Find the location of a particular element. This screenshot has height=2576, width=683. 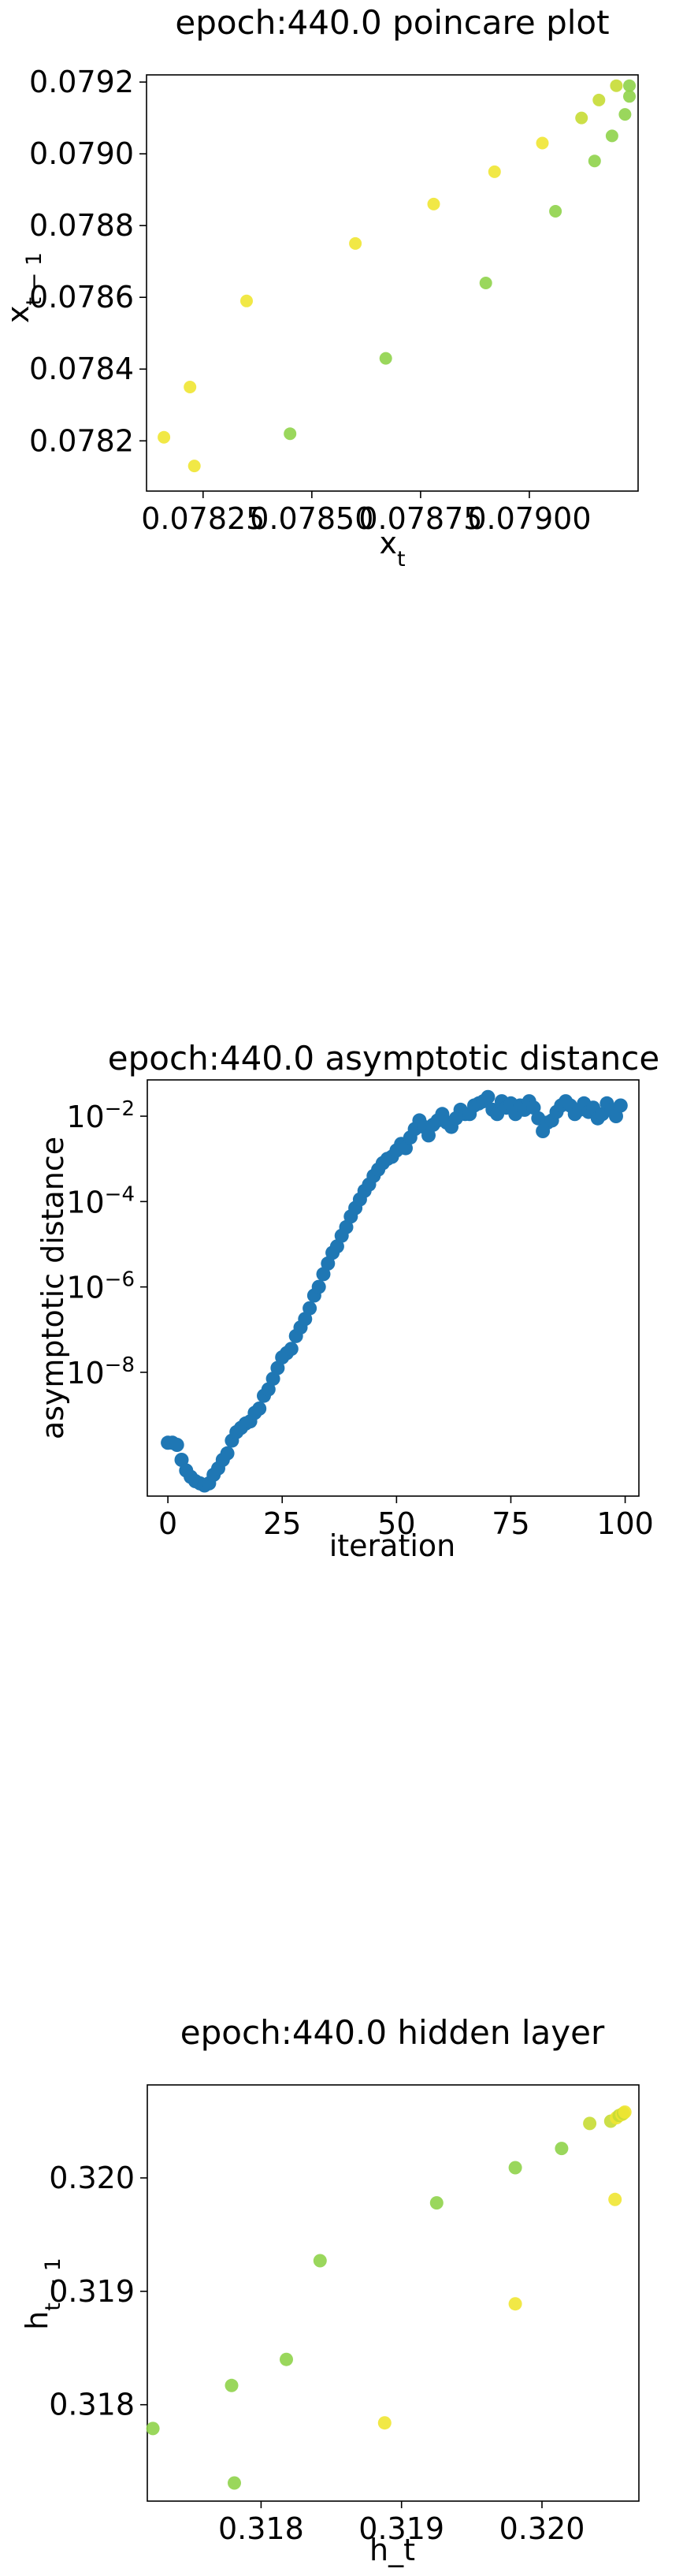

x-tick-label: 0.07825 is located at coordinates (203, 518).